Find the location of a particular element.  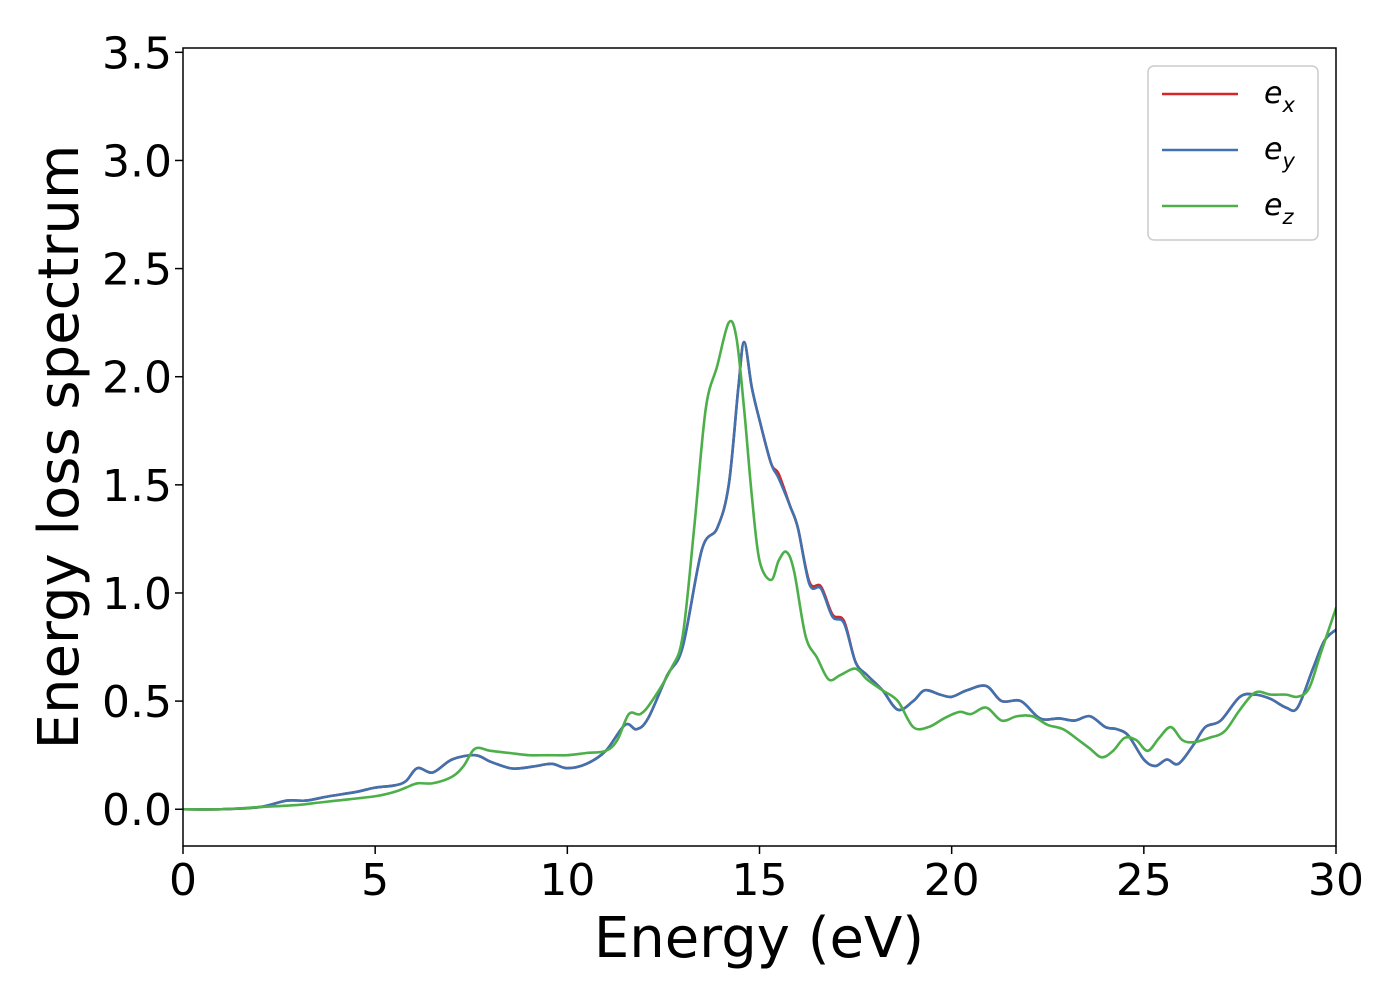

y-axis-label: Energy loss spectrum is located at coordinates (59, 447).